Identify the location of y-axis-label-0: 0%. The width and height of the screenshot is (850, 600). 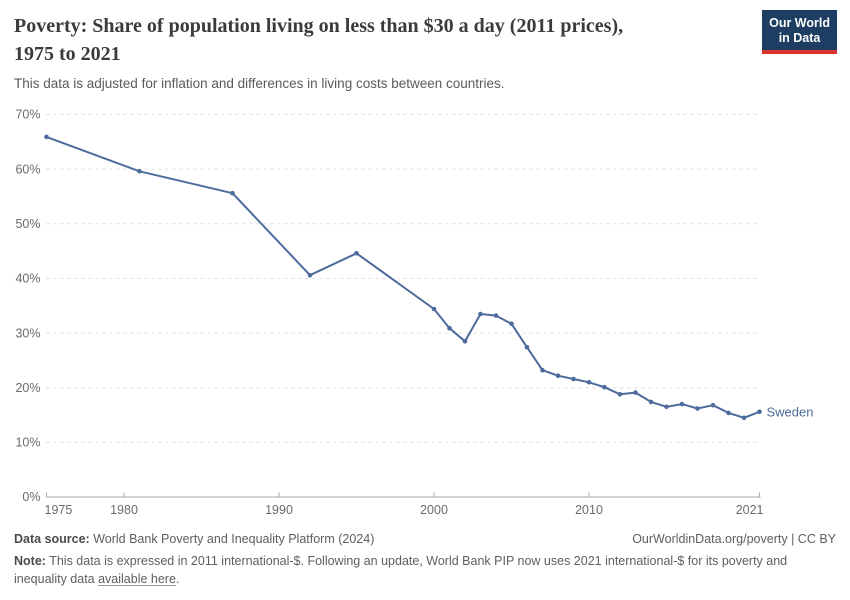
(31, 497).